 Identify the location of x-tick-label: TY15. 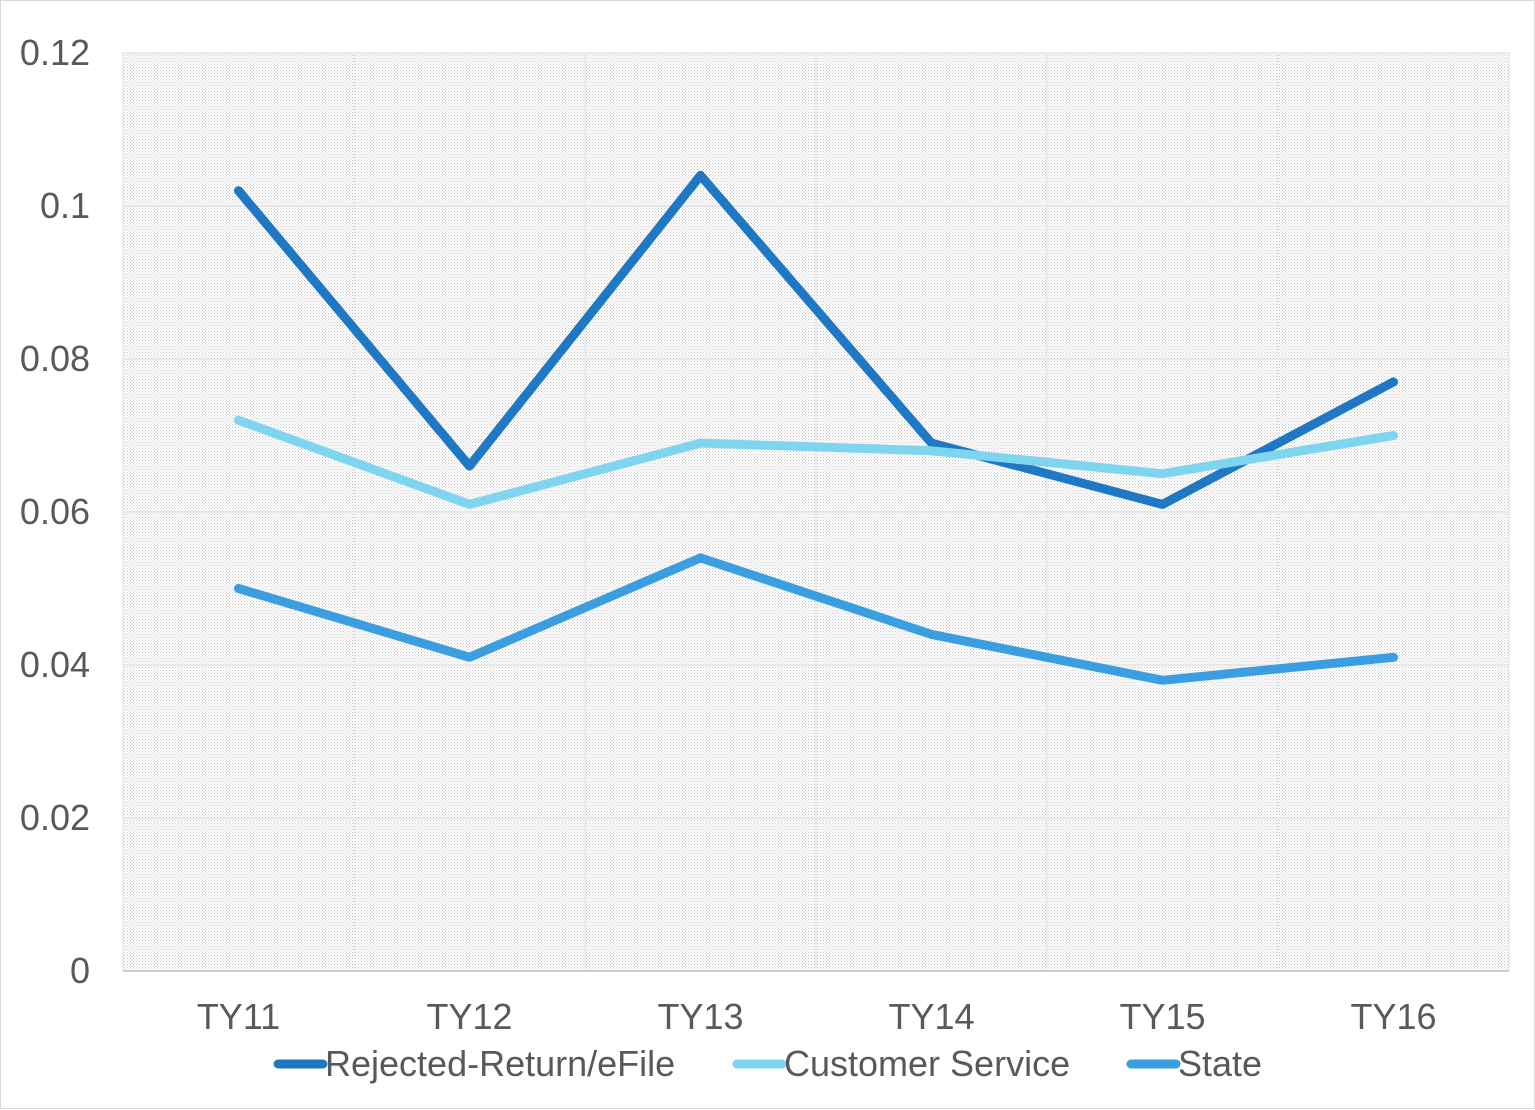
(1162, 1016).